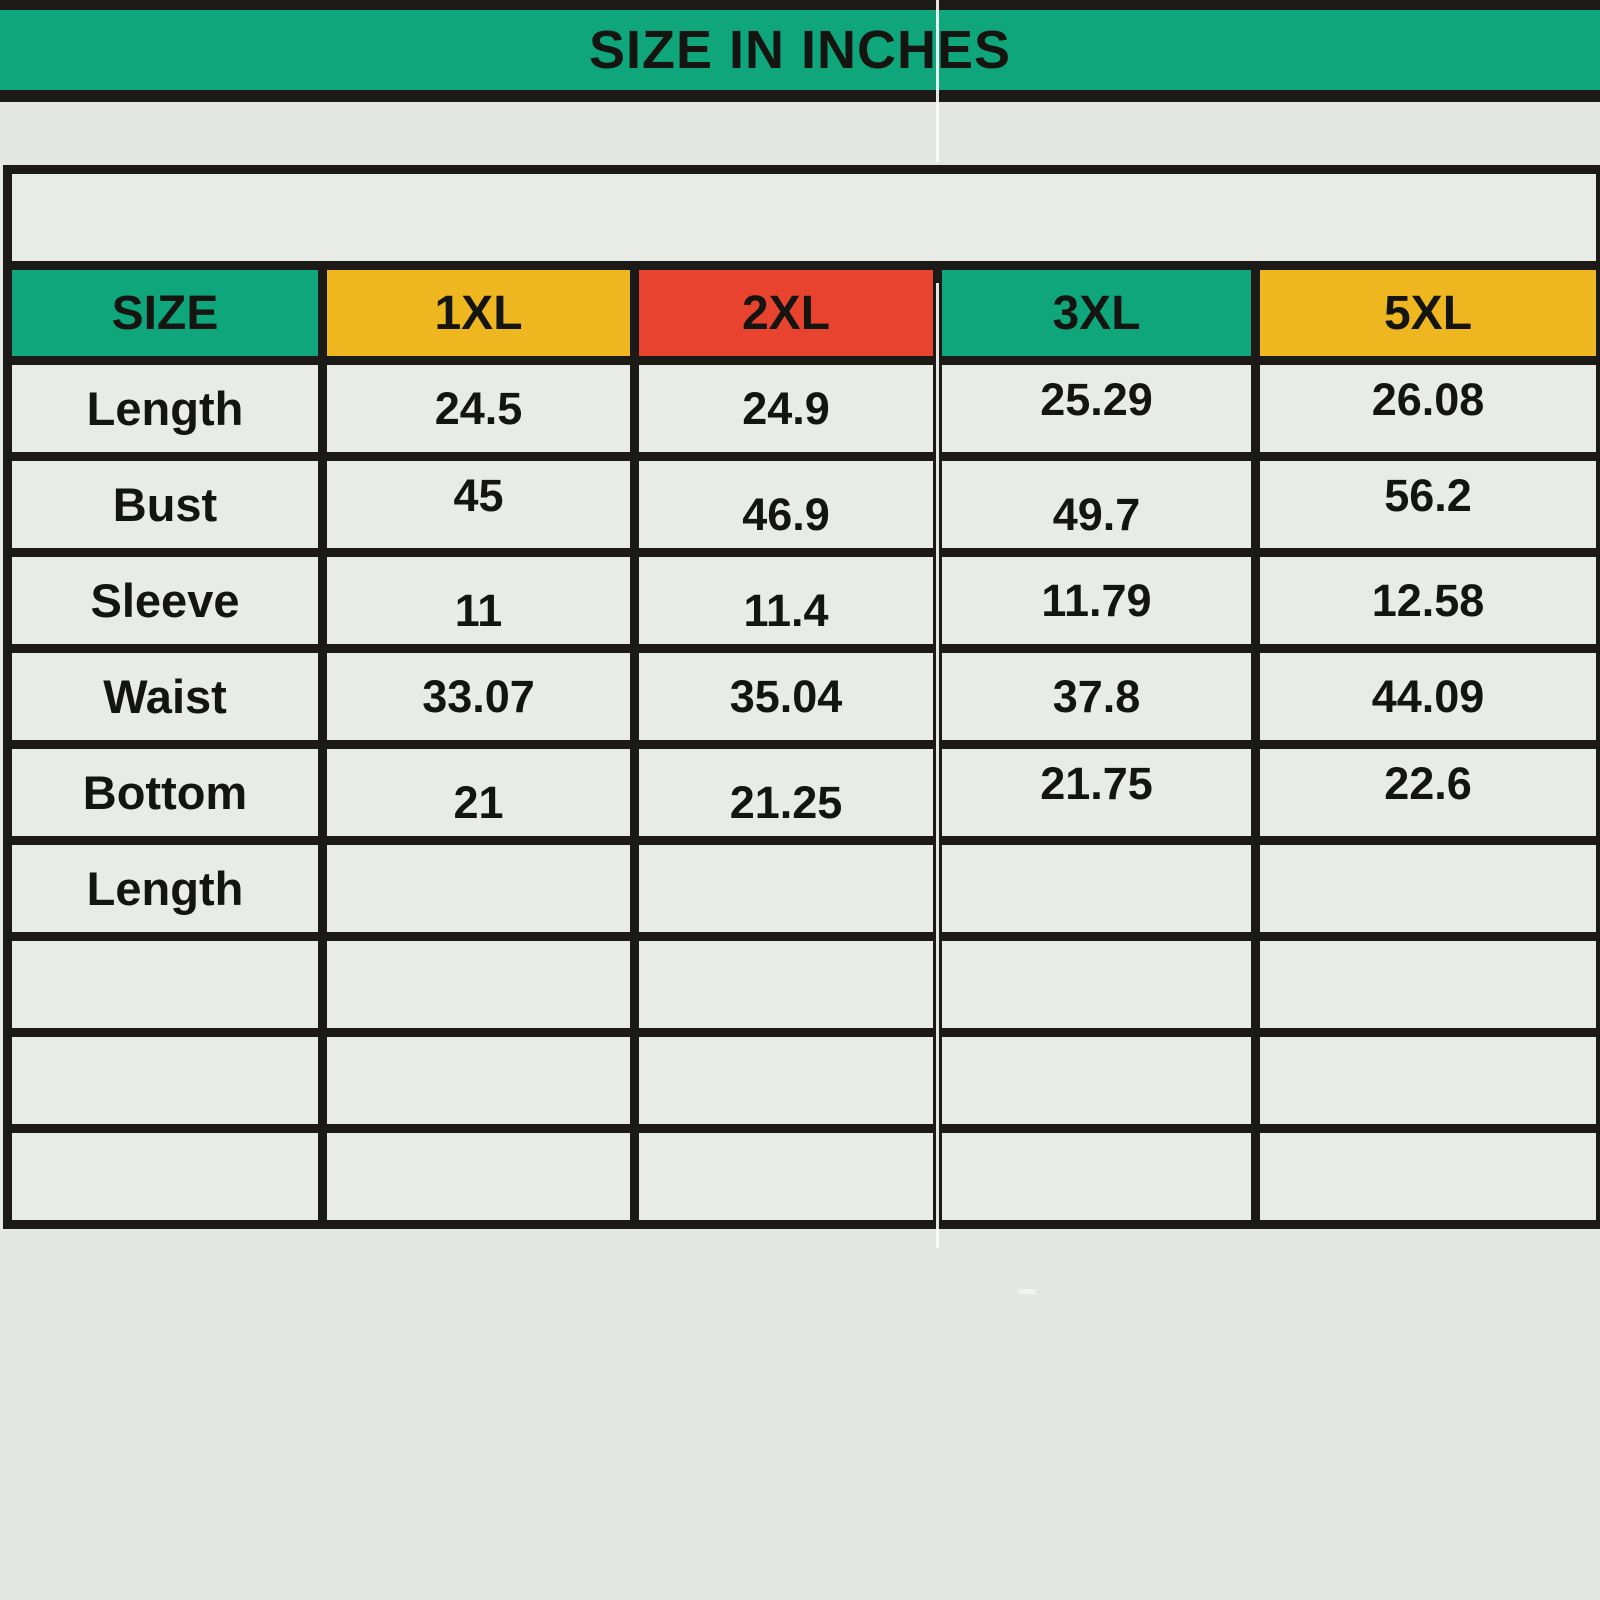 This screenshot has height=1600, width=1600. I want to click on value-cell: 21.25, so click(786, 792).